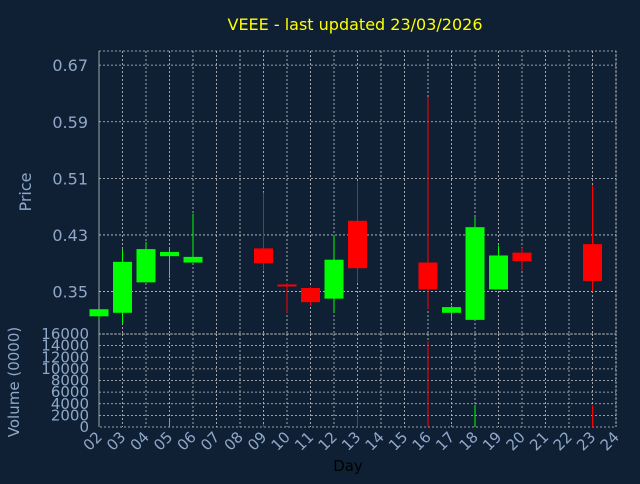 The width and height of the screenshot is (640, 484). What do you see at coordinates (65, 334) in the screenshot?
I see `volume-tick-label: 16000` at bounding box center [65, 334].